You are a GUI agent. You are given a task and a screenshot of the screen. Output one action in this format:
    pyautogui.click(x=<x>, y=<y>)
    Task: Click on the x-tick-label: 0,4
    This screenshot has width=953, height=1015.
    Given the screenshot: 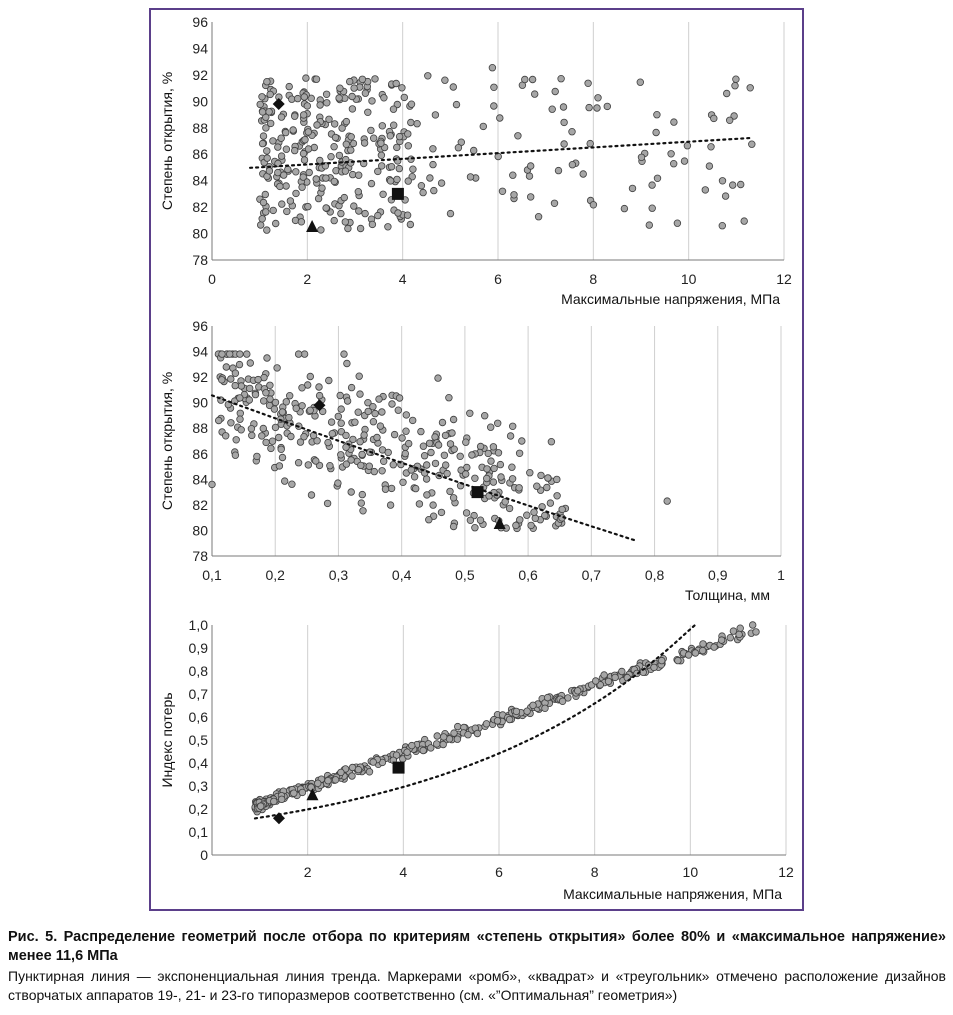 What is the action you would take?
    pyautogui.click(x=402, y=575)
    